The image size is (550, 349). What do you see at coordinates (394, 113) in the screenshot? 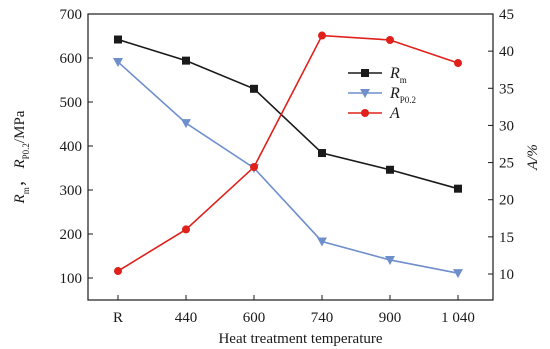
I see `legend-label-2: A` at bounding box center [394, 113].